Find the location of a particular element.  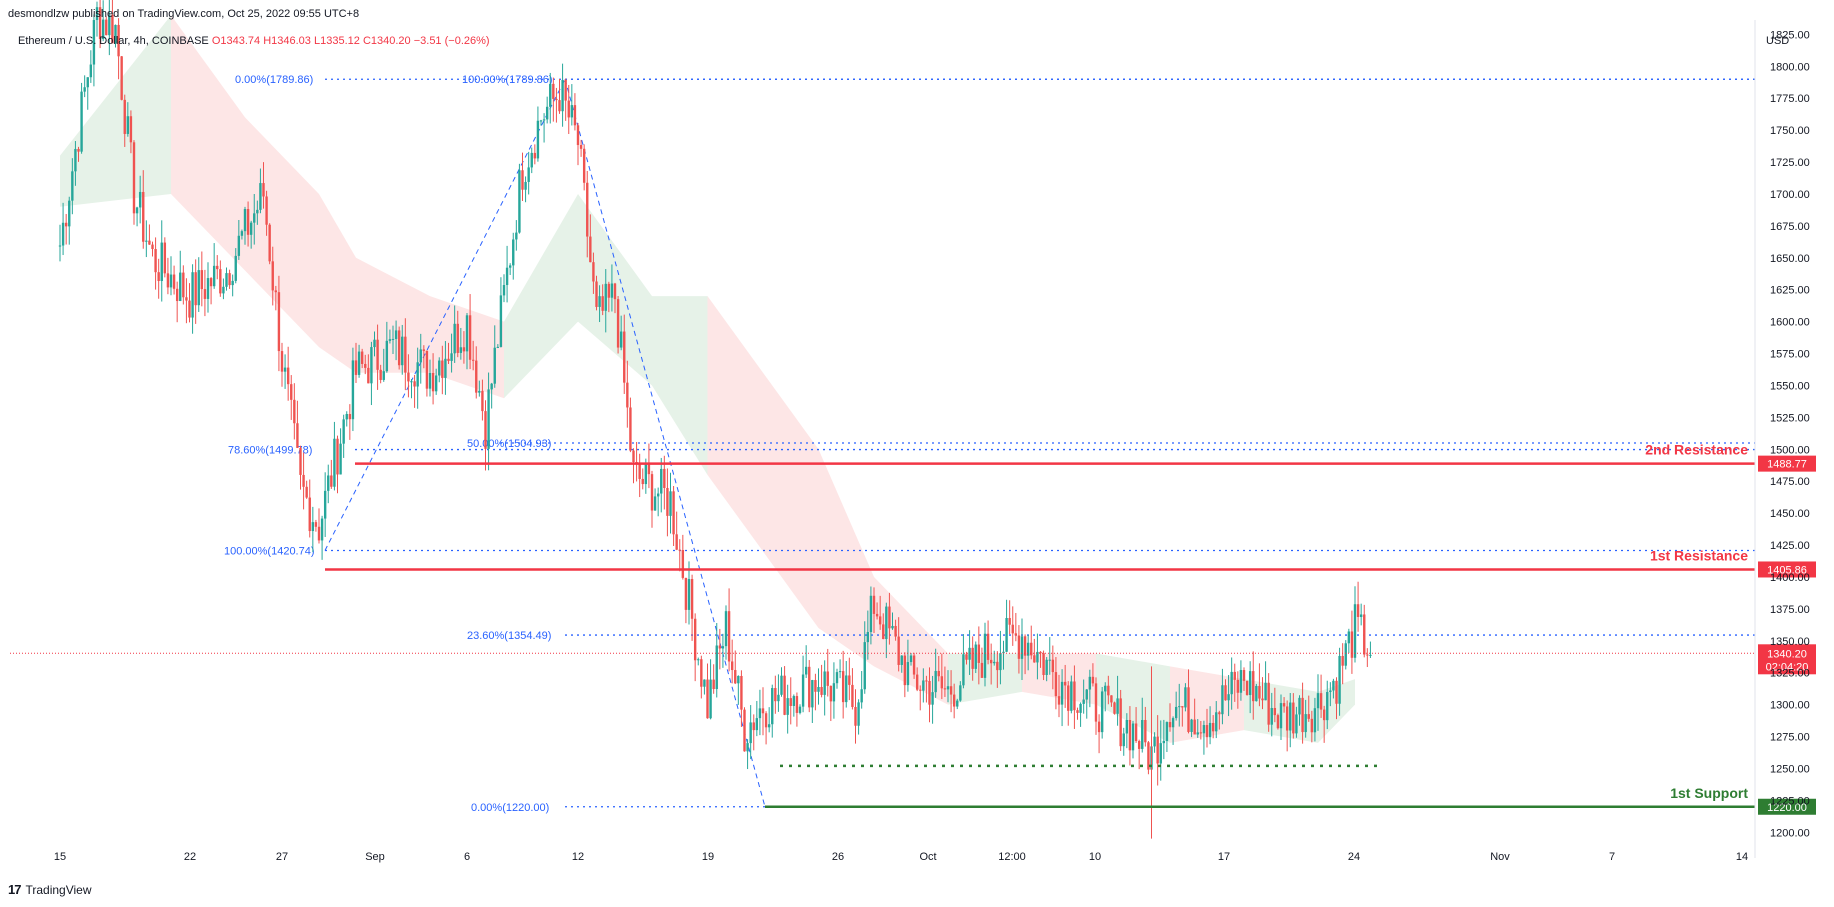

y-tick-label: 1725.00 is located at coordinates (1790, 163).